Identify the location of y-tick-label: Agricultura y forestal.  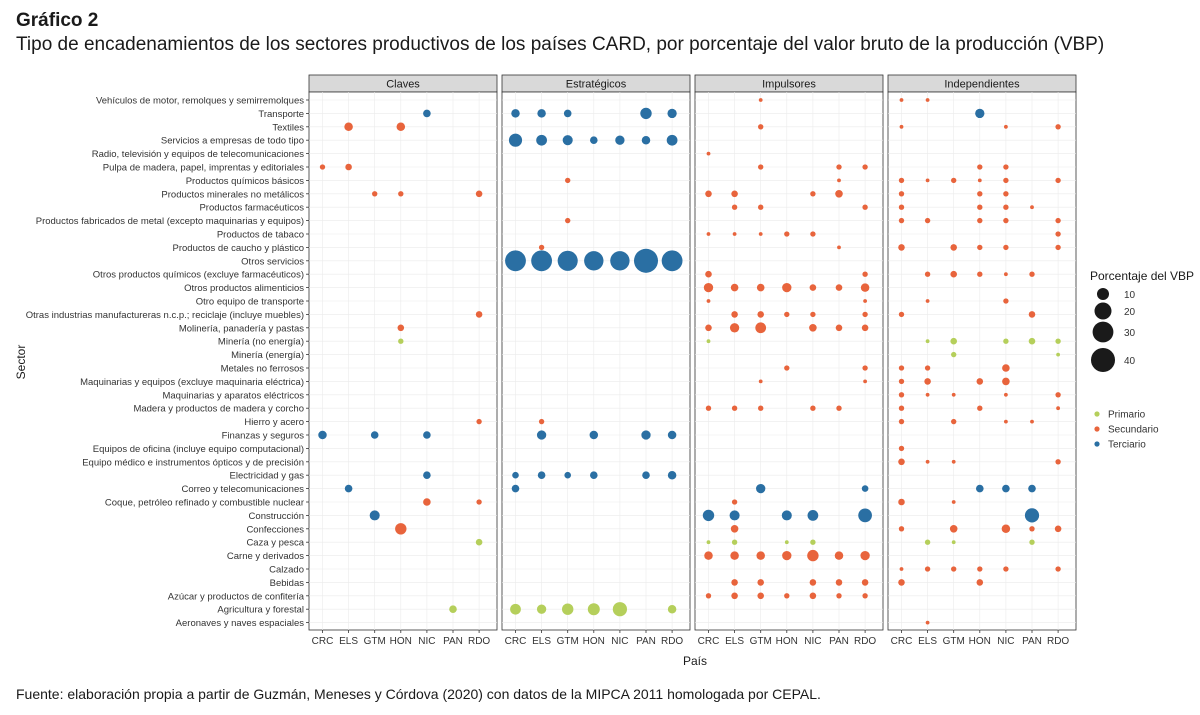
(260, 610).